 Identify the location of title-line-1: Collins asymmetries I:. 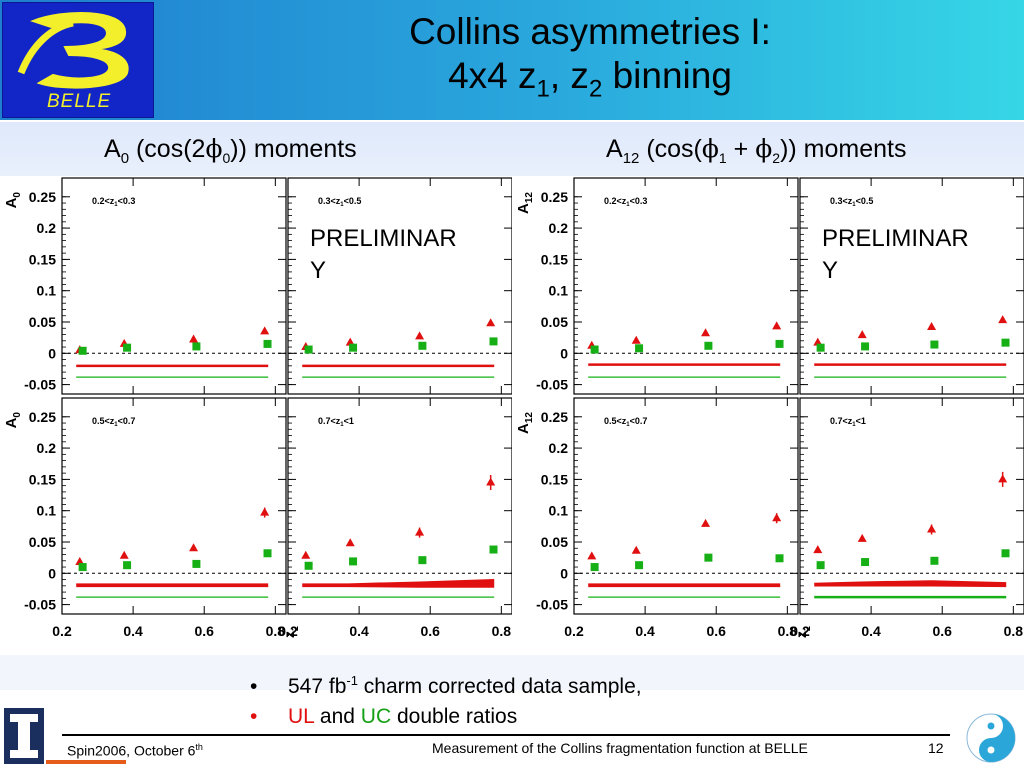
(590, 31).